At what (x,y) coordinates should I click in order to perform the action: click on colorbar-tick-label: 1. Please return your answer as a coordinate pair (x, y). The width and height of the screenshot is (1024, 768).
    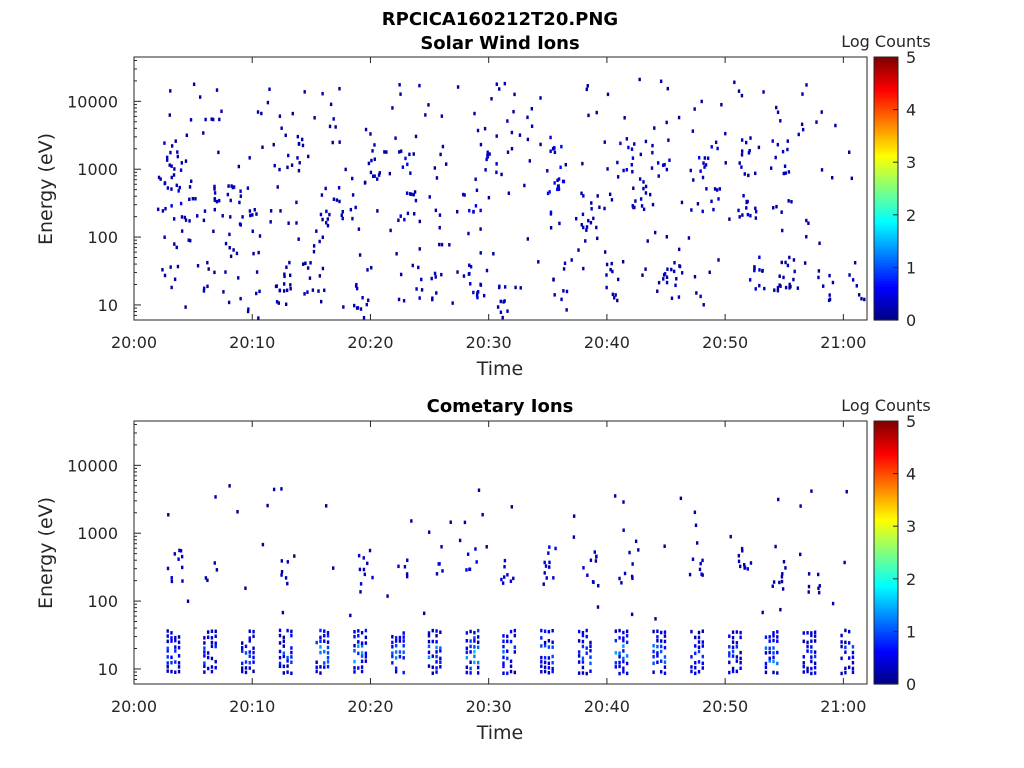
    Looking at the image, I should click on (911, 631).